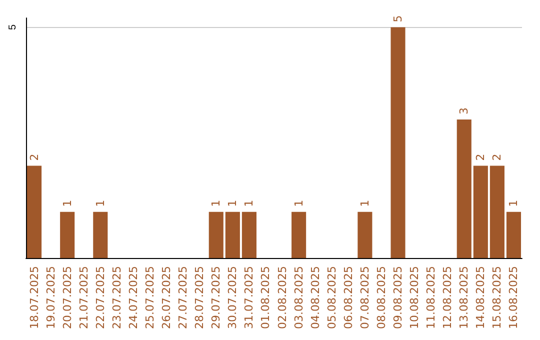  Describe the element at coordinates (365, 298) in the screenshot. I see `x-tick-label: 07.08.2025` at that location.